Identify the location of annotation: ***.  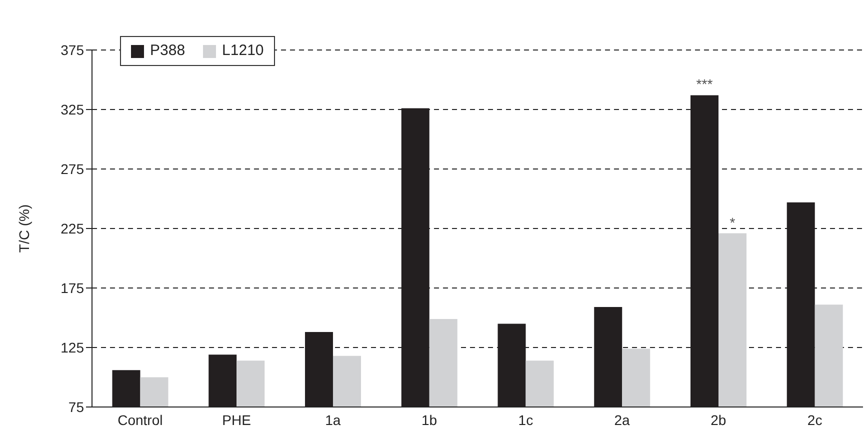
(705, 84).